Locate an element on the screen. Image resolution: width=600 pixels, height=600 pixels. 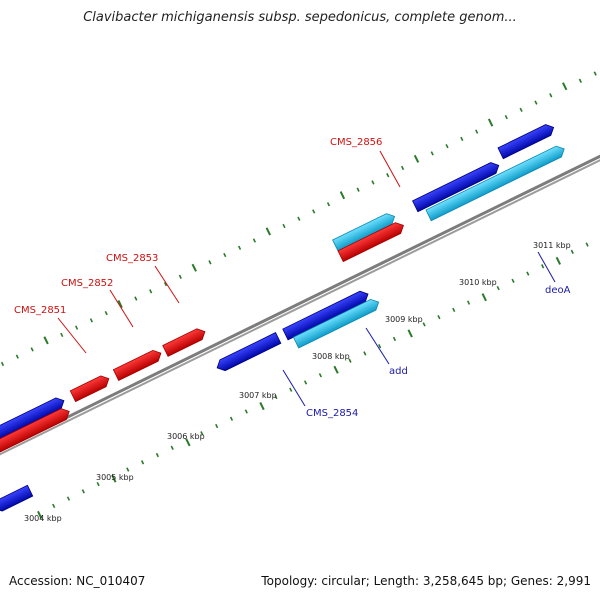
gene-label-cms2852: CMS_2852 is located at coordinates (87, 283).